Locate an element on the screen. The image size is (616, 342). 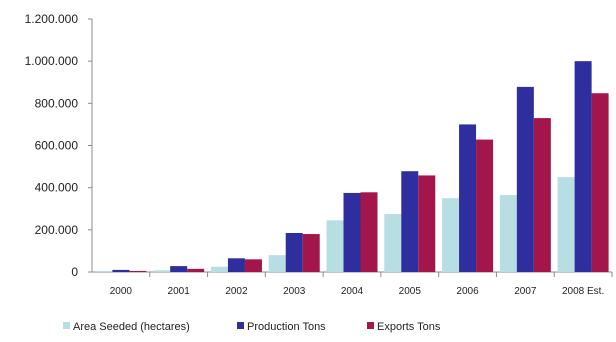
bar-production-tons-2004 is located at coordinates (352, 232).